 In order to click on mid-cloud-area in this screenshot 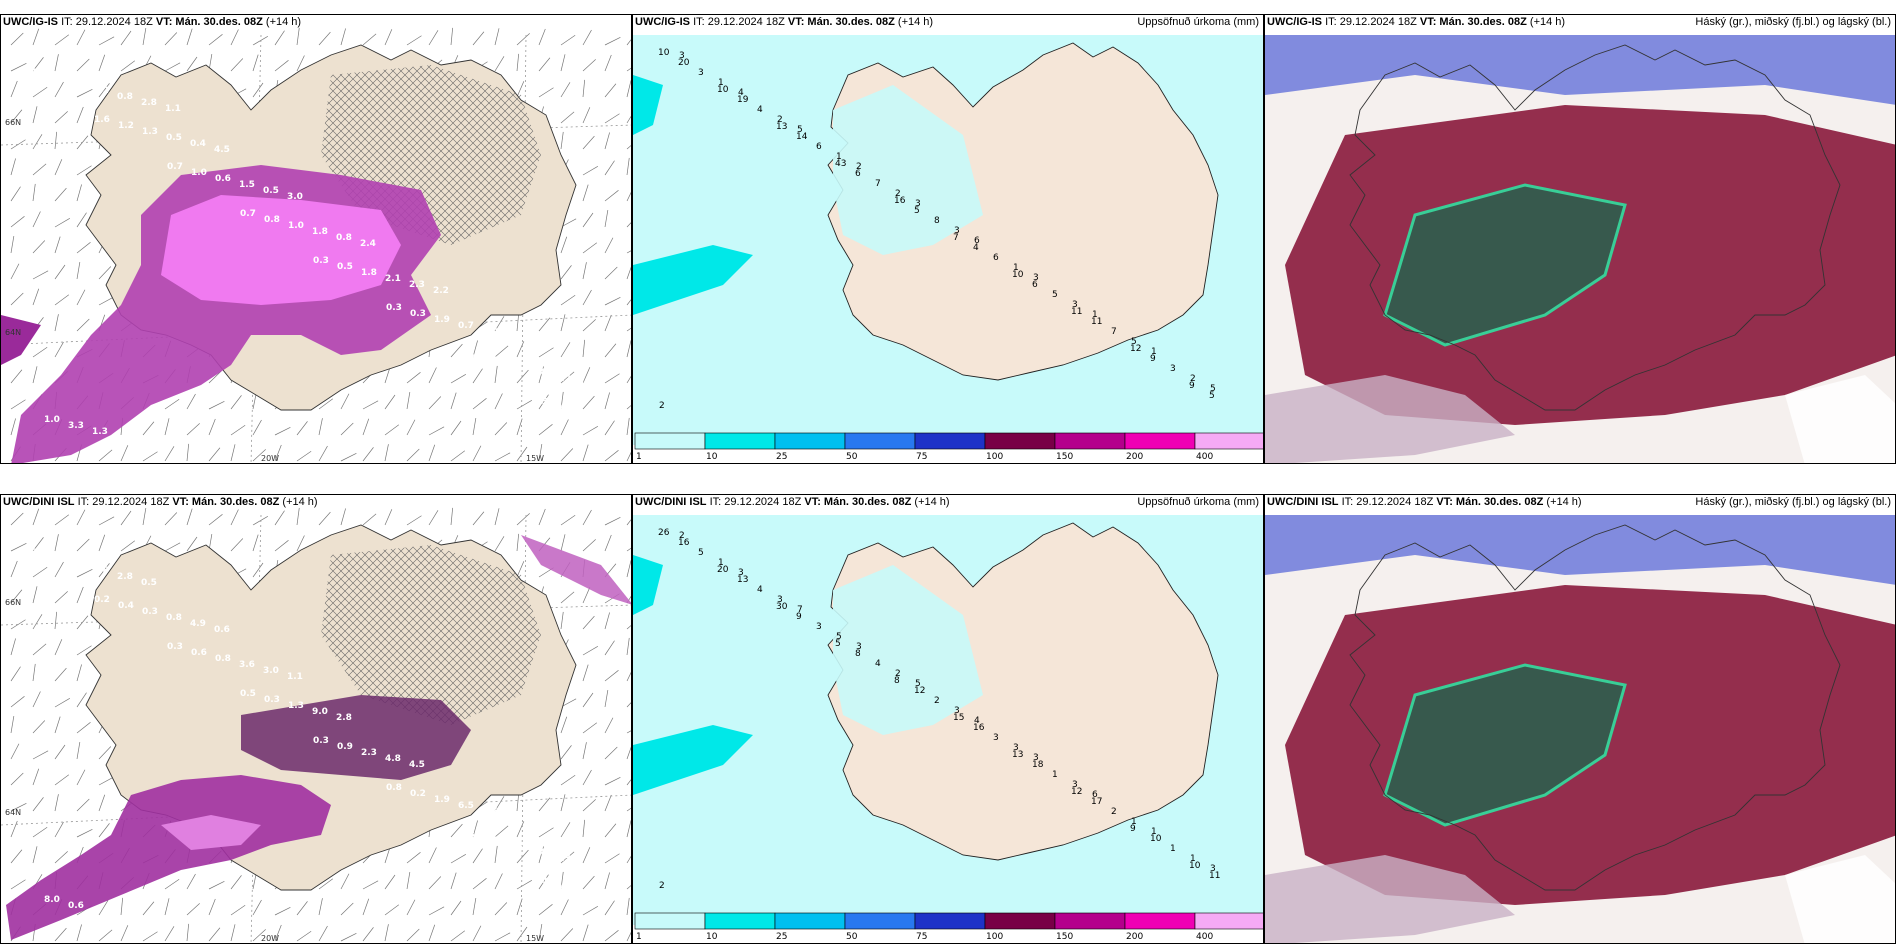, I will do `click(1580, 70)`.